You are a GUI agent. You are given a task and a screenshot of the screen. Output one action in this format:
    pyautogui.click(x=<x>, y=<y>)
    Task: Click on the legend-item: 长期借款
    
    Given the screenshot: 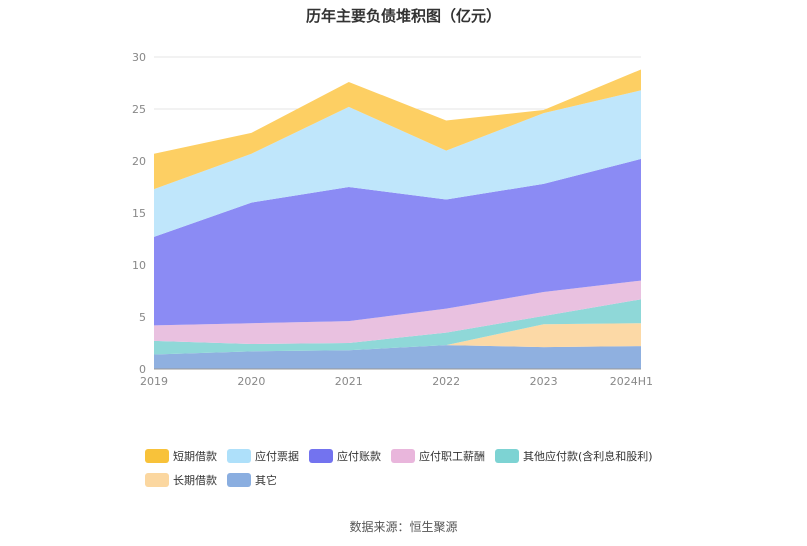 What is the action you would take?
    pyautogui.click(x=181, y=480)
    